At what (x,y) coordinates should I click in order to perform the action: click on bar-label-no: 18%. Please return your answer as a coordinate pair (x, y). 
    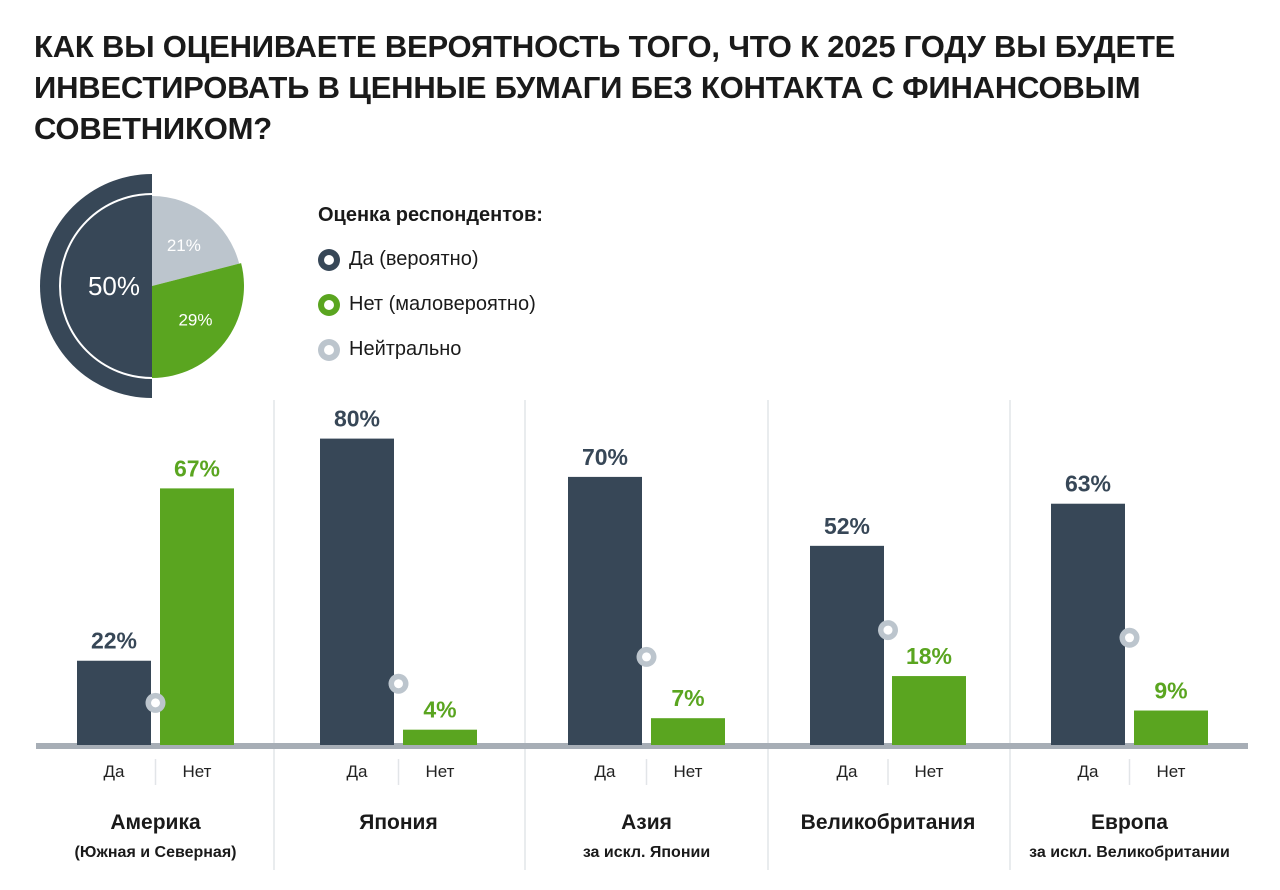
    Looking at the image, I should click on (929, 656).